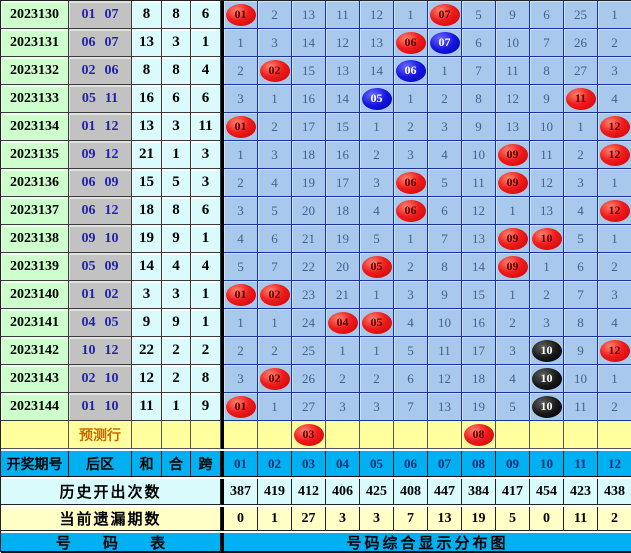  I want to click on number-cell: 05, so click(377, 99).